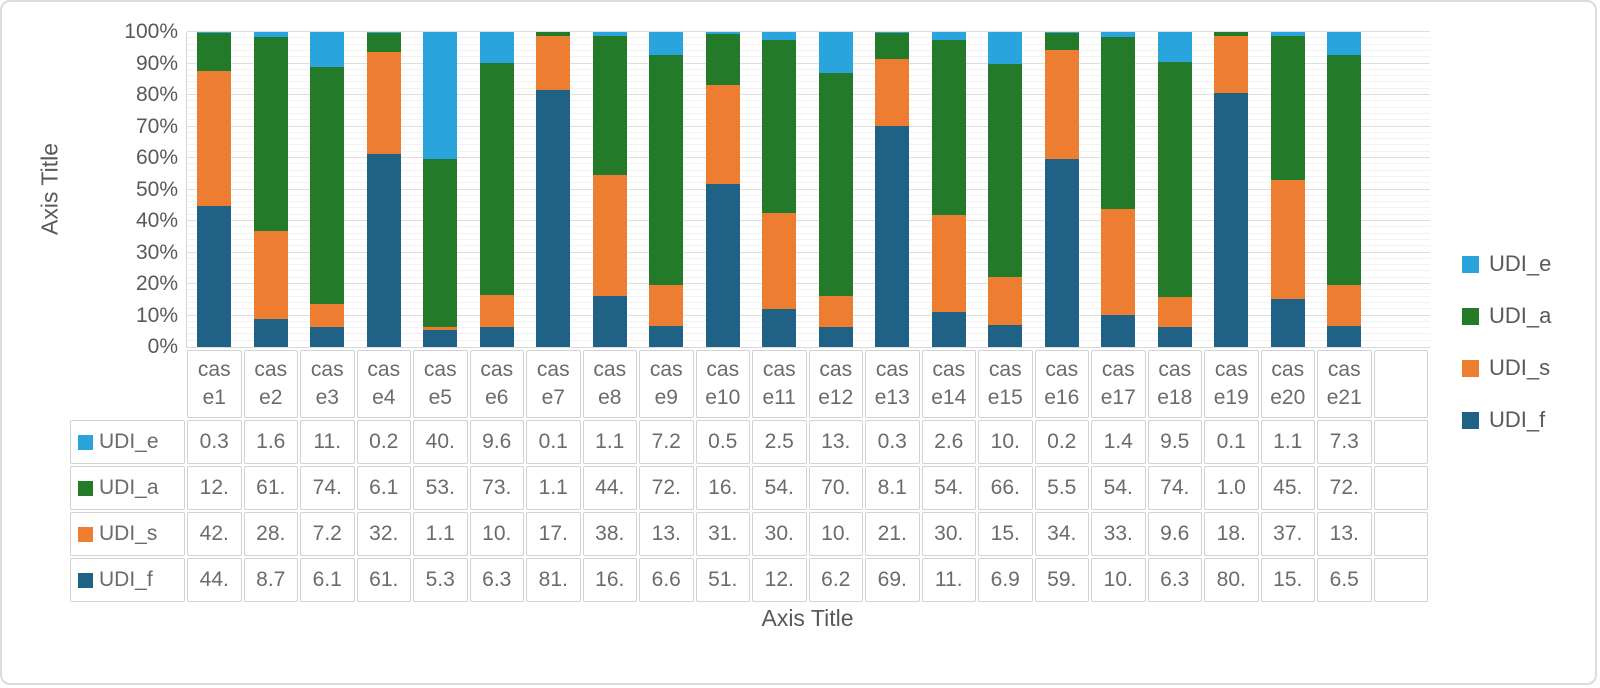 The image size is (1600, 688). I want to click on bar-case17-segment-UDI_e, so click(1118, 34).